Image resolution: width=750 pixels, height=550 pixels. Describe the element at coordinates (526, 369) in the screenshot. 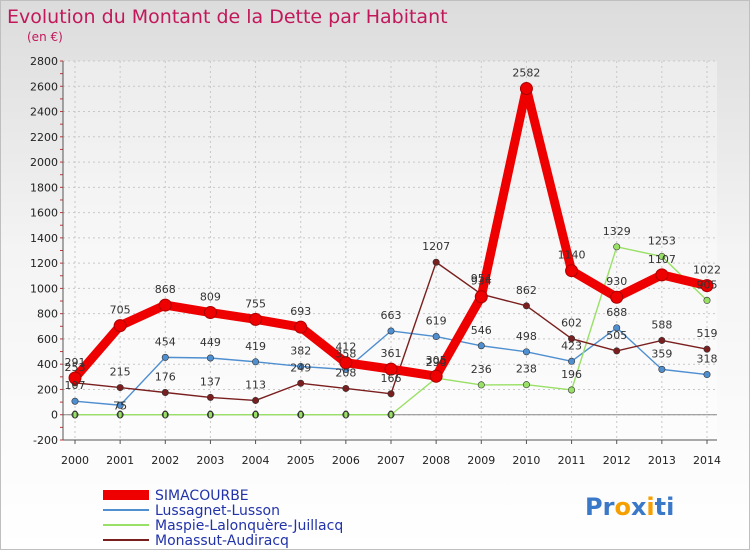

I see `data-label-2: 238` at that location.